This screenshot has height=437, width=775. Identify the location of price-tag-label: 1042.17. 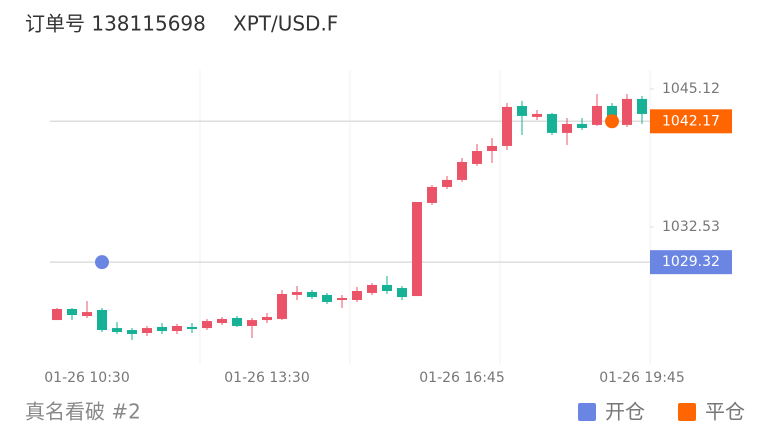
(691, 121).